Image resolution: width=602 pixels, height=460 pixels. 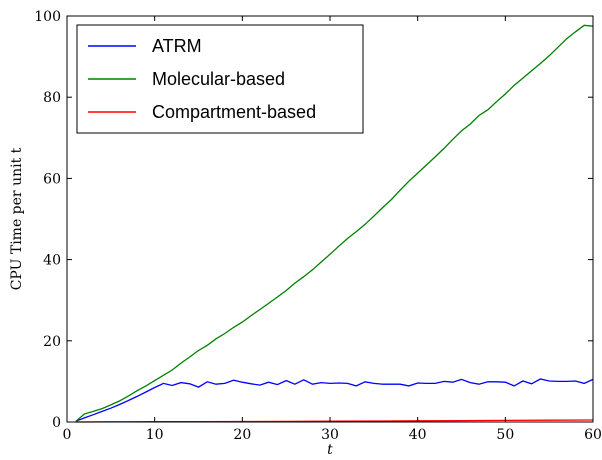 What do you see at coordinates (177, 46) in the screenshot?
I see `legend-label-atrm: ATRM` at bounding box center [177, 46].